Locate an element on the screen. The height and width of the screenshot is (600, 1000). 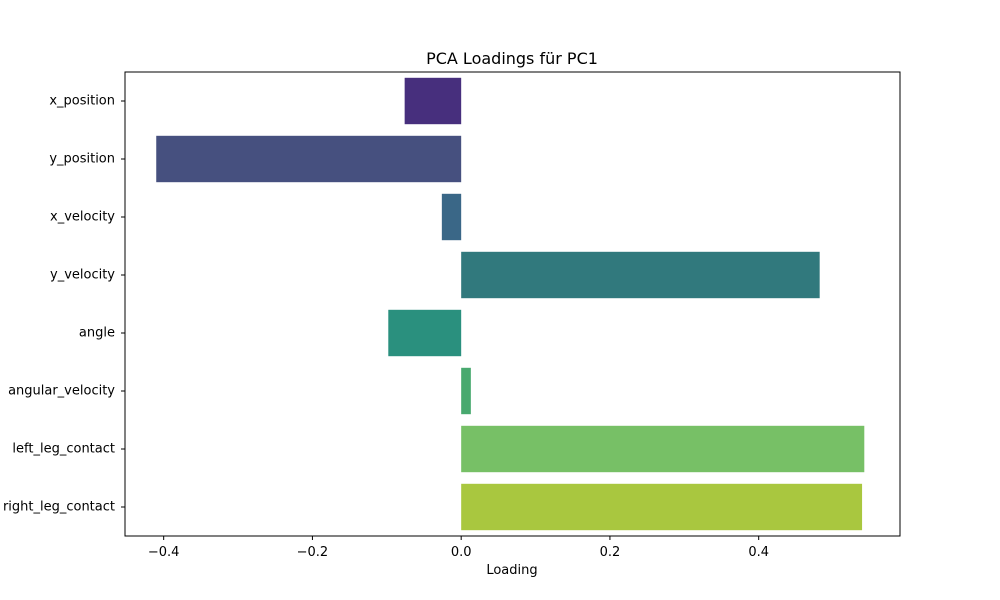
x-tick-label: 0.2 is located at coordinates (610, 552).